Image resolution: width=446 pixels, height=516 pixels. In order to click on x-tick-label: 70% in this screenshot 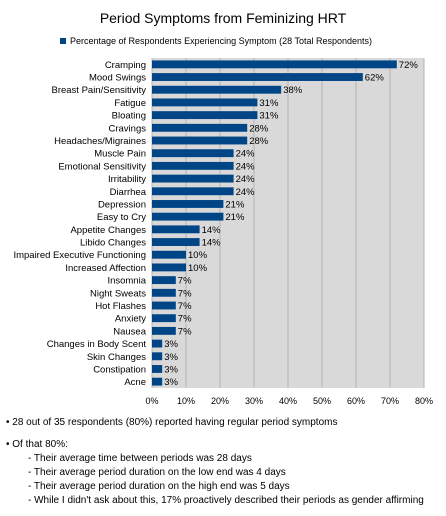, I will do `click(390, 401)`.